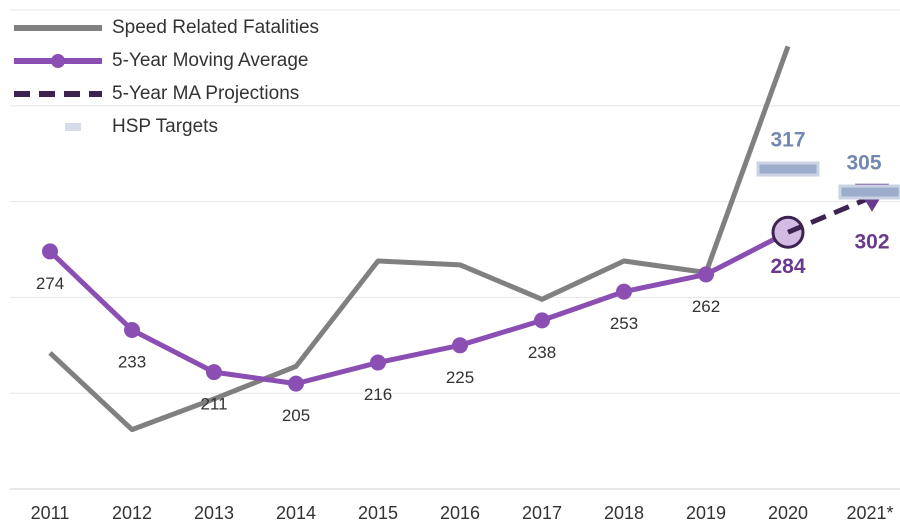 This screenshot has height=529, width=900. What do you see at coordinates (296, 415) in the screenshot?
I see `value-label: 205` at bounding box center [296, 415].